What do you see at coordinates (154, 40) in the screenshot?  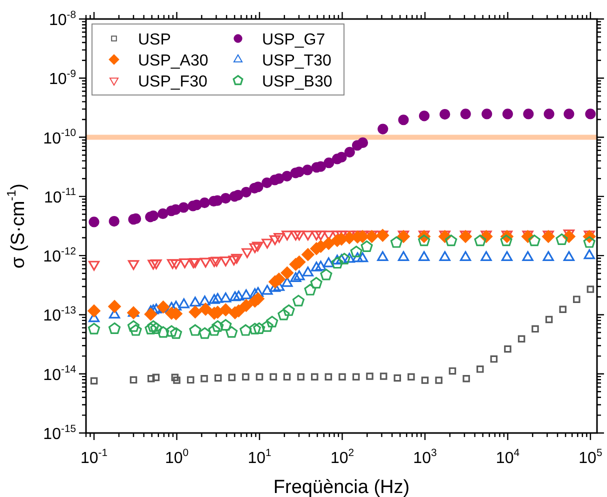 I see `legend-label: USP` at bounding box center [154, 40].